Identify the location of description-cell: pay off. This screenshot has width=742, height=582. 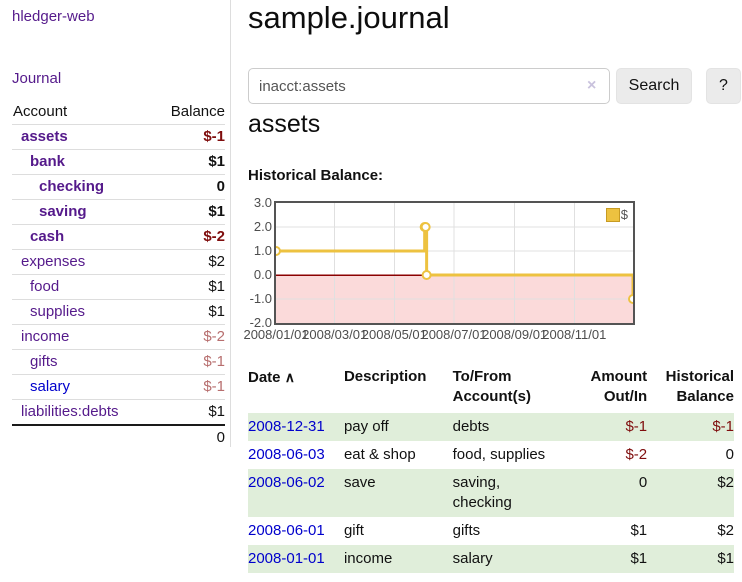
(366, 426).